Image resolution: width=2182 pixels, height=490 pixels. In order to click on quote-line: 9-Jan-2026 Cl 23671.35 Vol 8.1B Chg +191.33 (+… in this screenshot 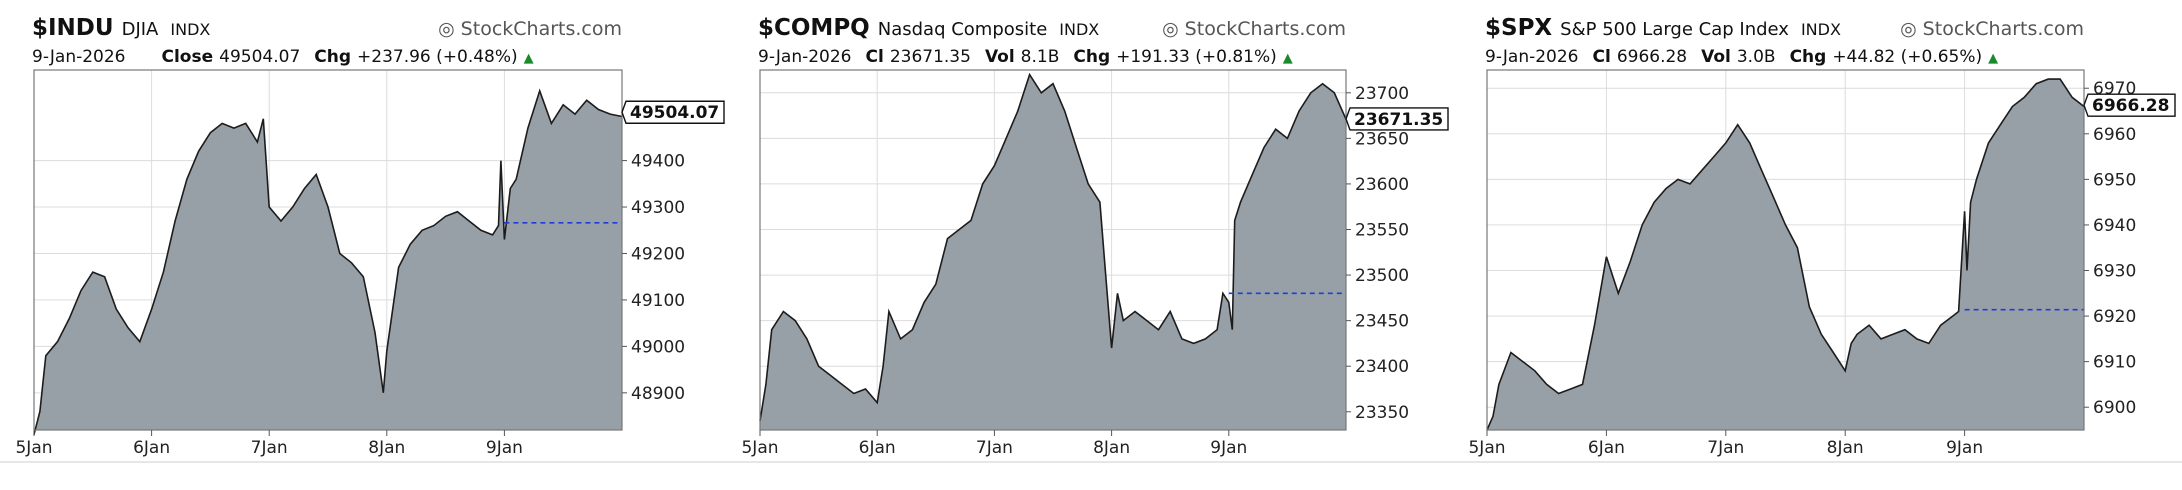, I will do `click(1025, 57)`.